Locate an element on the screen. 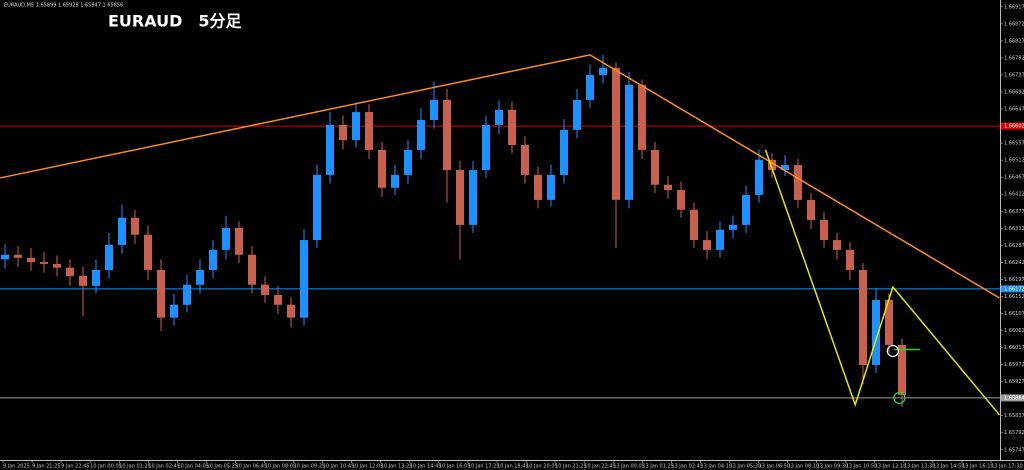  y-tick-label: 1.66422 is located at coordinates (1014, 195).